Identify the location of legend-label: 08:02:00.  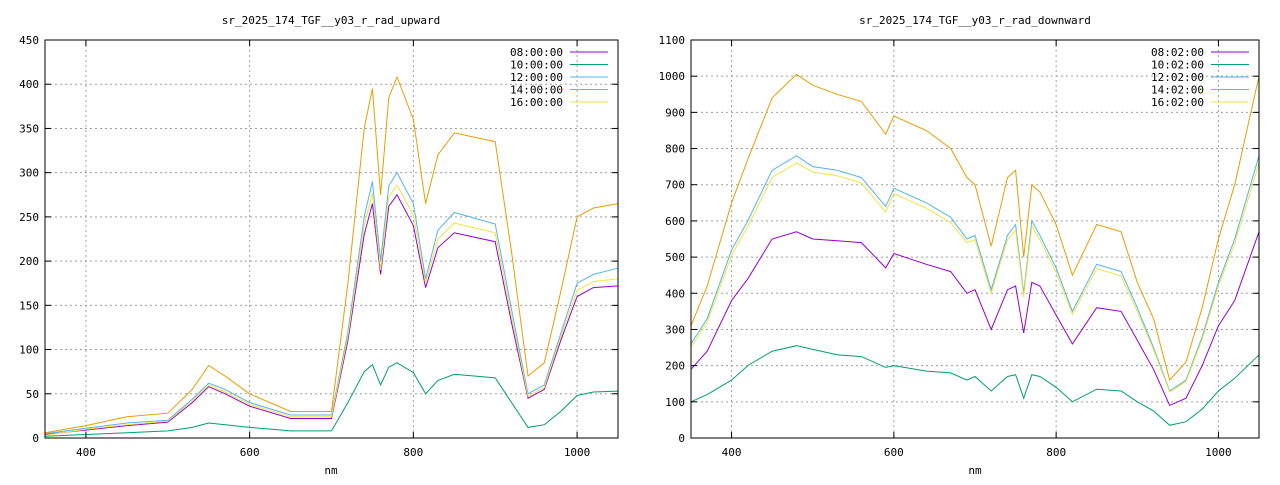
(1177, 52).